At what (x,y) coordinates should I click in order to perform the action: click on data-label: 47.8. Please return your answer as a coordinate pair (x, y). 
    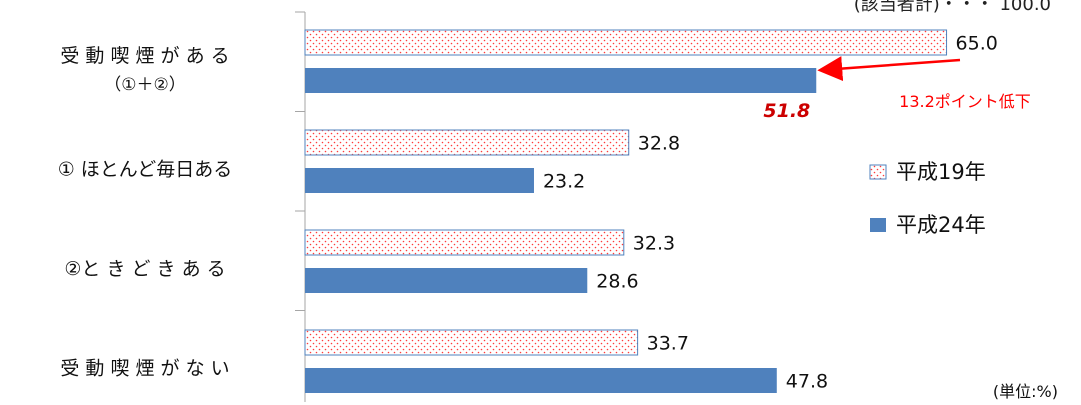
    Looking at the image, I should click on (807, 382).